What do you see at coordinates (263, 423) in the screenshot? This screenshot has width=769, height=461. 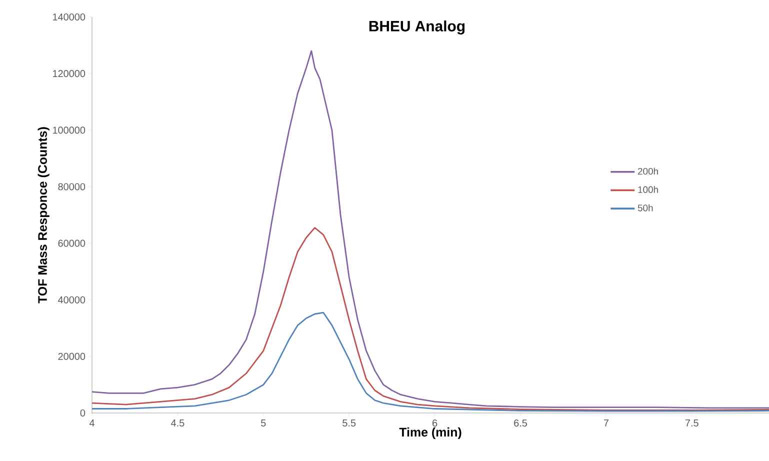 I see `x-tick-label: 5` at bounding box center [263, 423].